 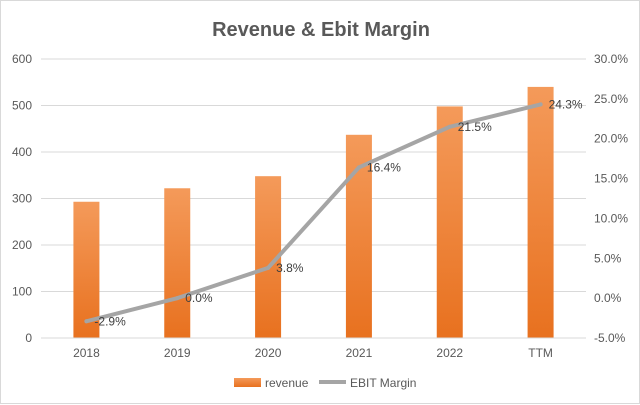 What do you see at coordinates (384, 167) in the screenshot?
I see `ebit-margin-data-label: 16.4%` at bounding box center [384, 167].